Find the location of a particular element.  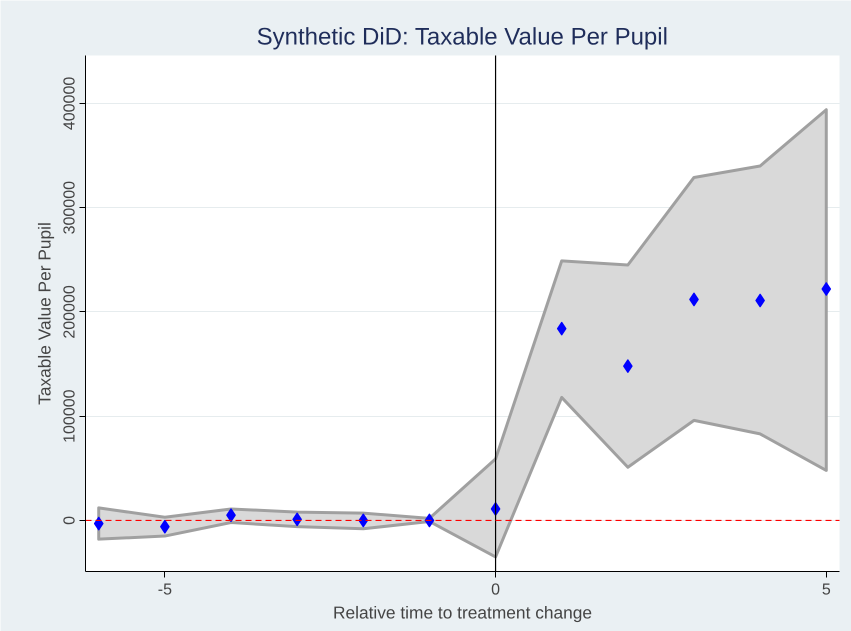

x-tick-label: 5 is located at coordinates (826, 590).